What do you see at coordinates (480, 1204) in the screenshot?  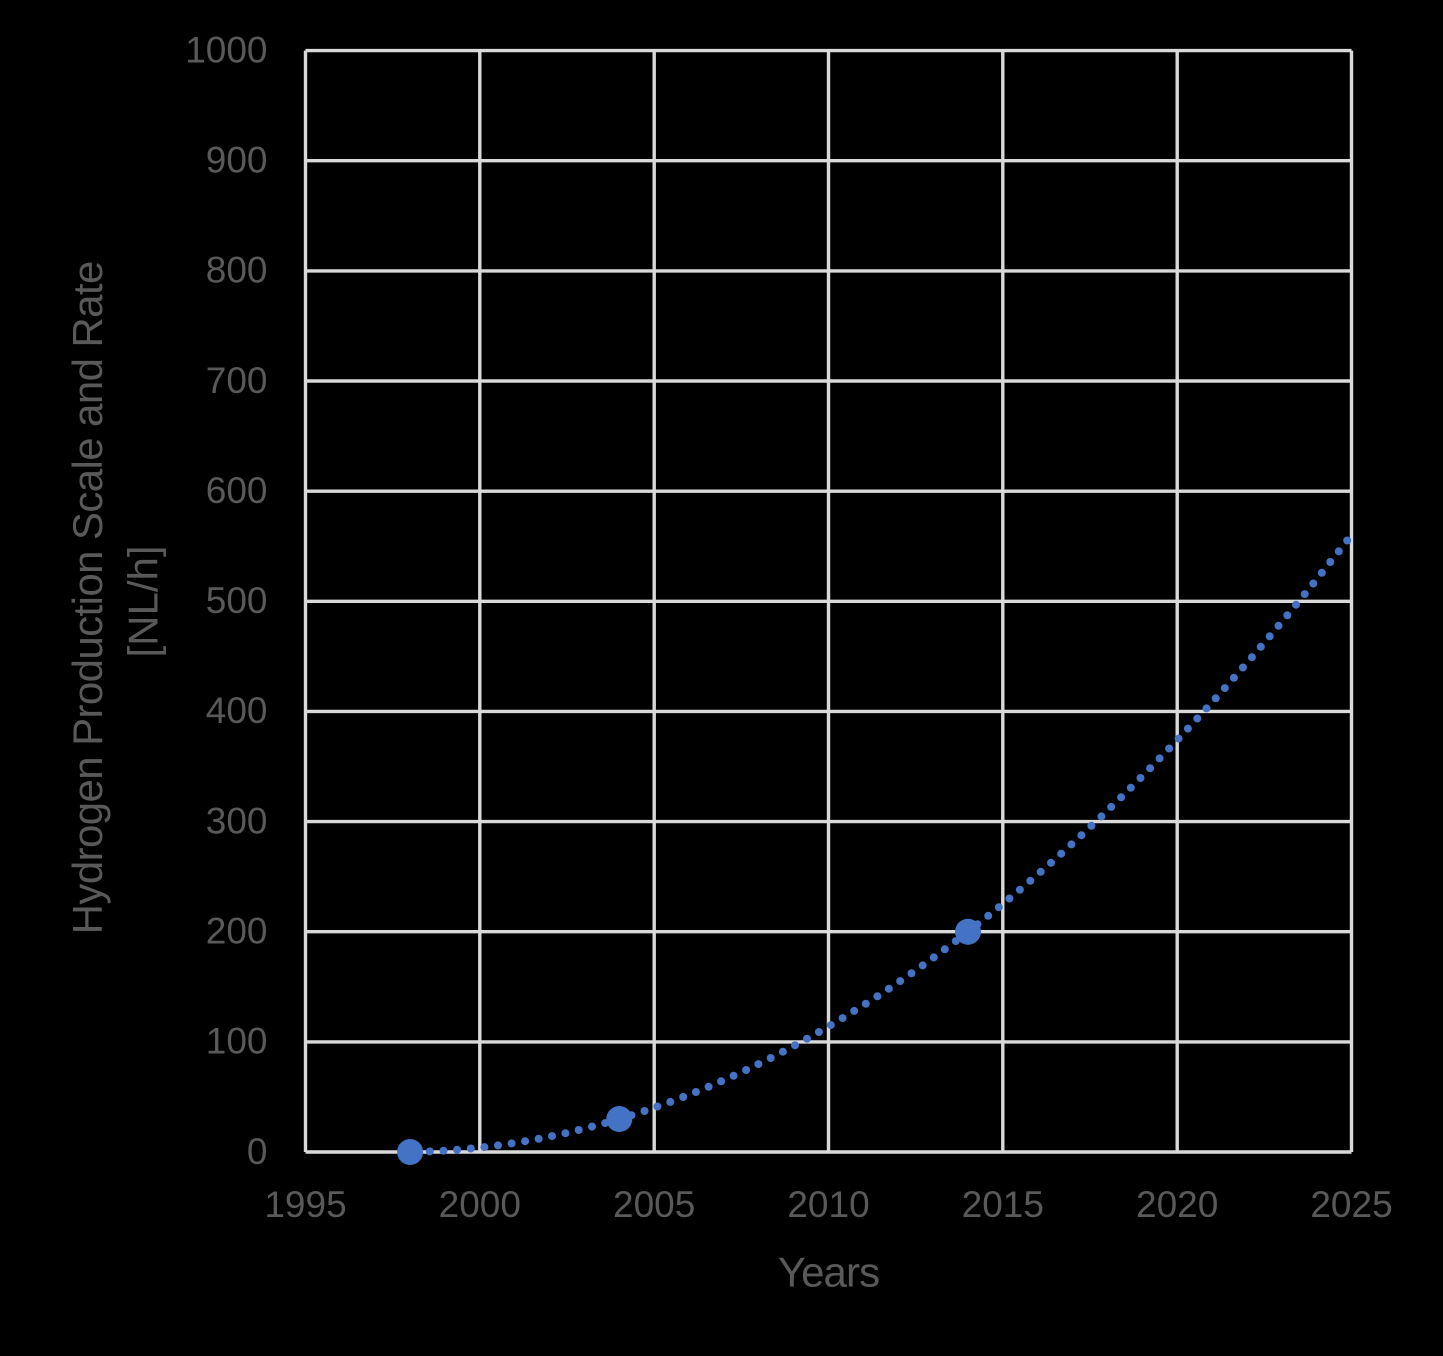 I see `svg-text: 2000` at bounding box center [480, 1204].